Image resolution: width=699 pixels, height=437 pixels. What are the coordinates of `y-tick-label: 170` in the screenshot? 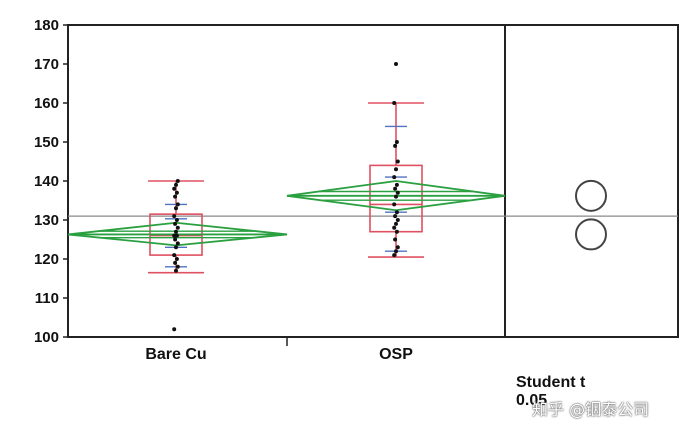 It's located at (46, 64).